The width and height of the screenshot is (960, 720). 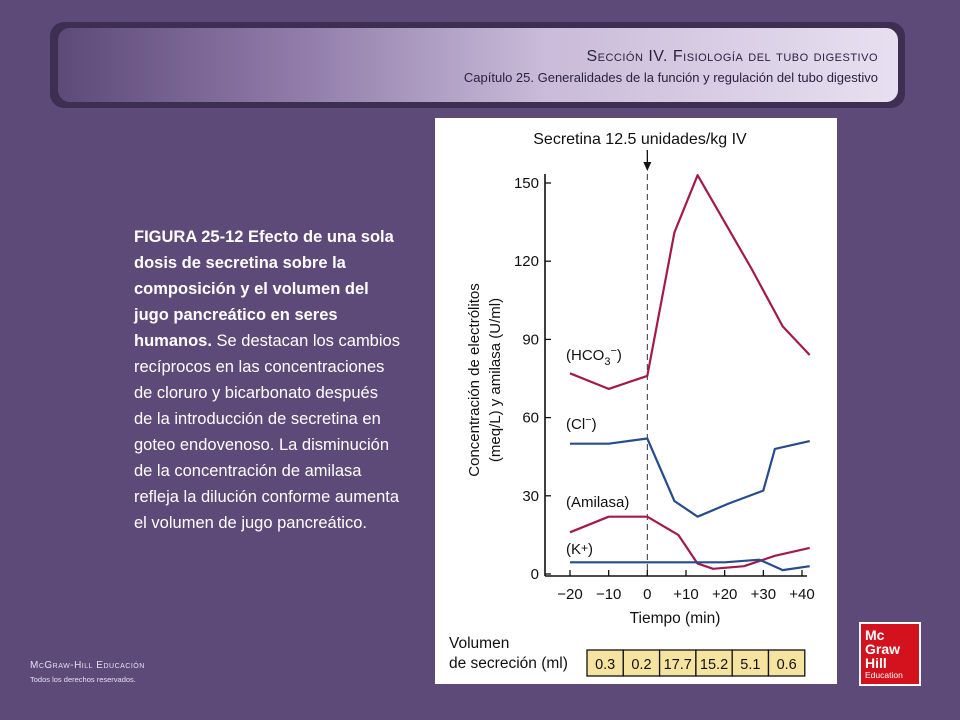 What do you see at coordinates (508, 663) in the screenshot?
I see `volume-label-line-2: de secreción (ml)` at bounding box center [508, 663].